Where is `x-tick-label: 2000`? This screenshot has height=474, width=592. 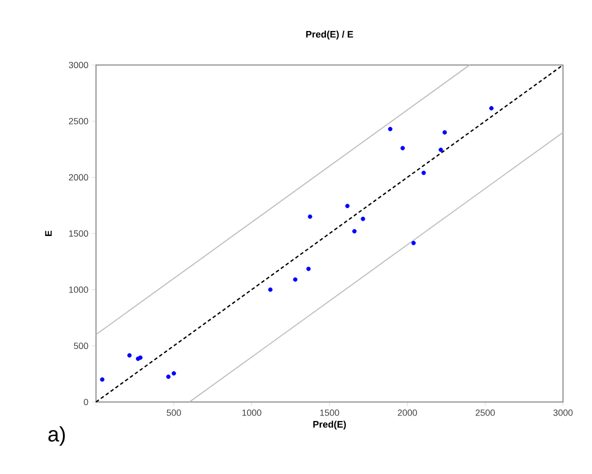 x-tick-label: 2000 is located at coordinates (407, 413).